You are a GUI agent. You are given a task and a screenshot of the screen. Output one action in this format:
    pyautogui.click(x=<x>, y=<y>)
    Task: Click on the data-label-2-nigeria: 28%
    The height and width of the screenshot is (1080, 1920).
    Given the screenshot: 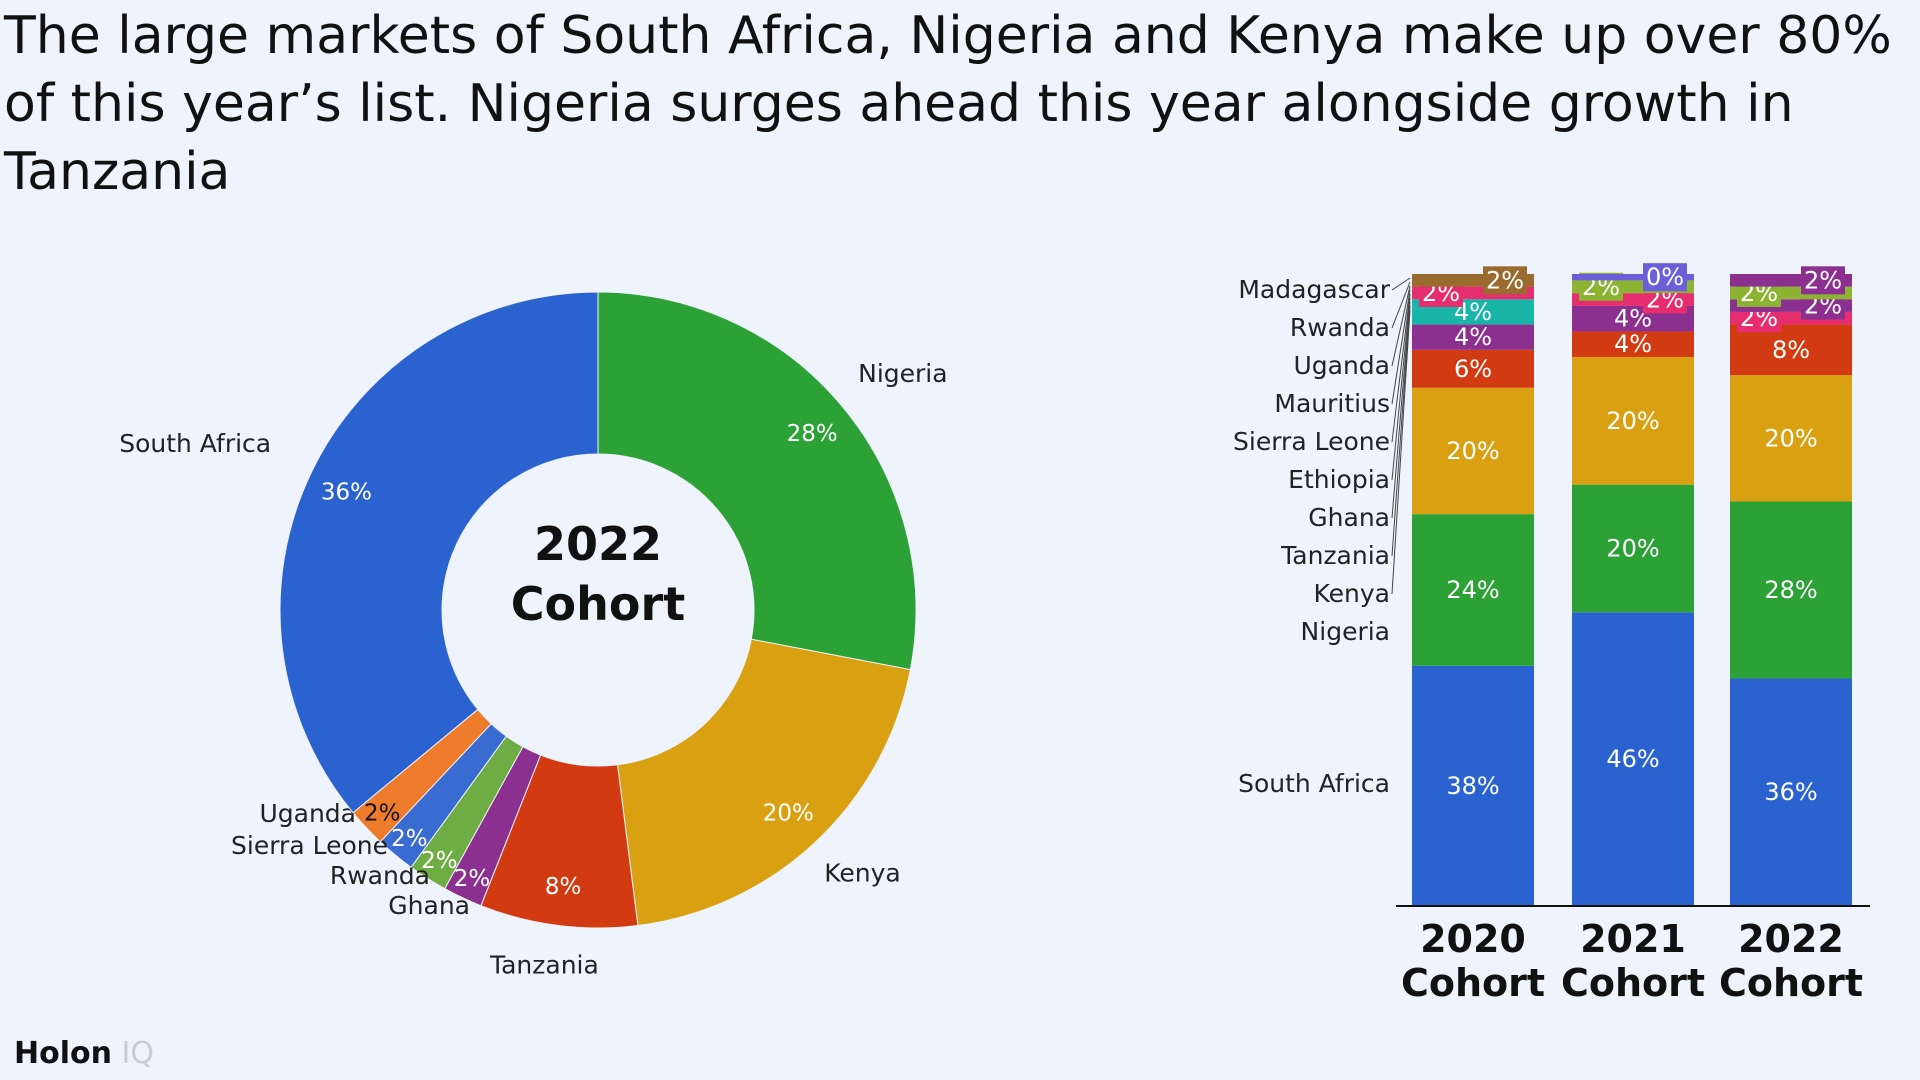 What is the action you would take?
    pyautogui.click(x=1790, y=590)
    